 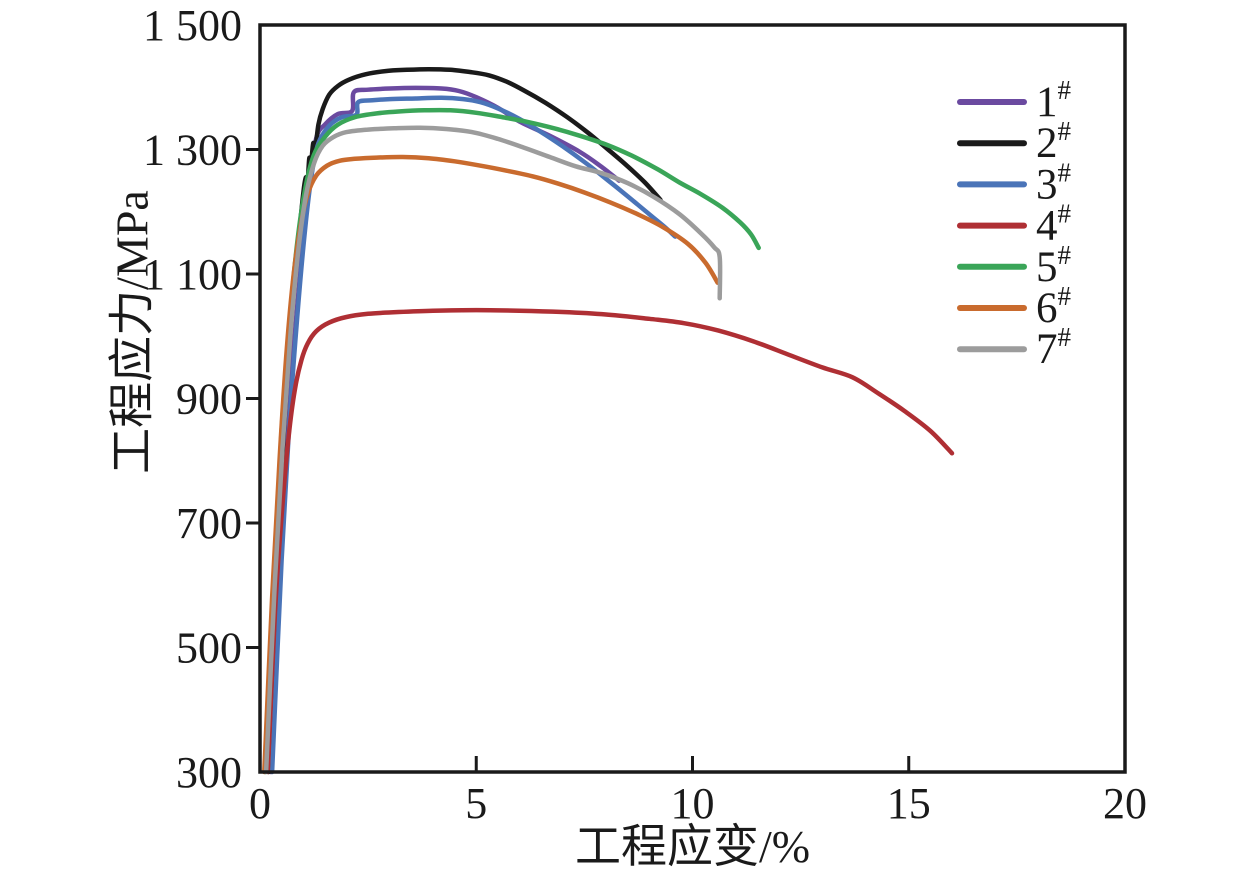 I want to click on legend-item-2: 2#, so click(x=1014, y=141).